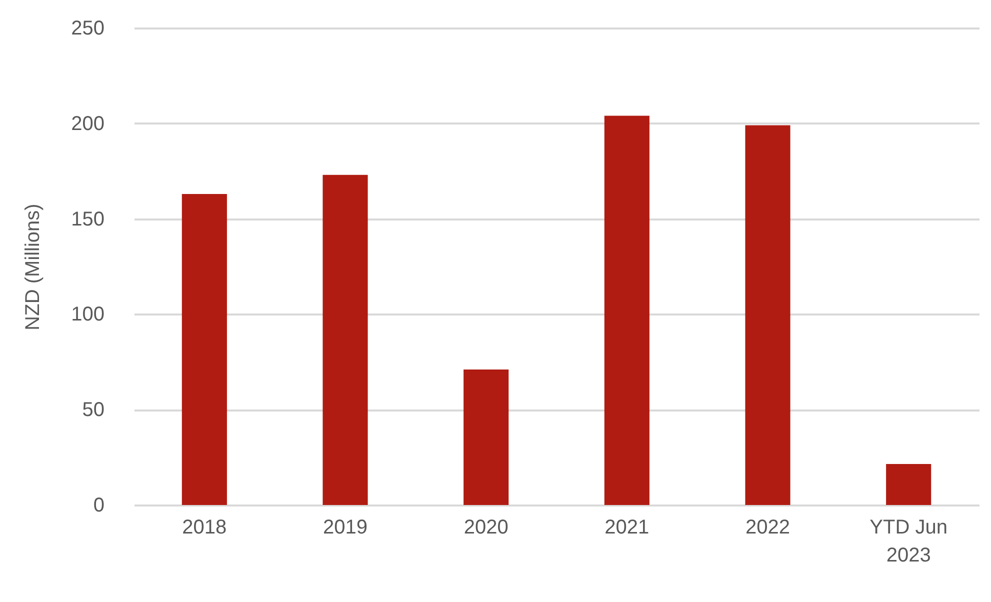  I want to click on y-tick-label: 100, so click(87, 315).